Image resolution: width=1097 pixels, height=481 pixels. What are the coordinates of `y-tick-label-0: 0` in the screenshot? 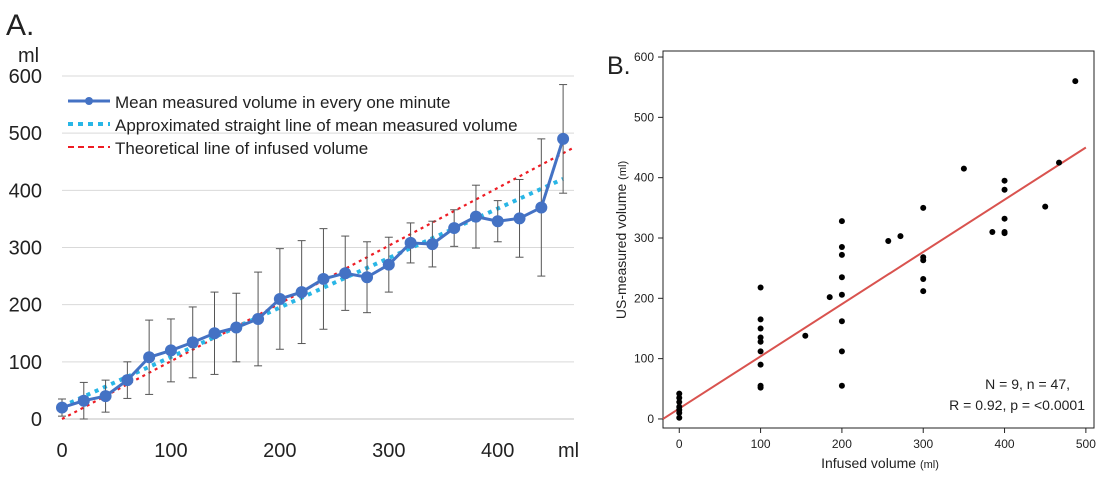 It's located at (36, 420).